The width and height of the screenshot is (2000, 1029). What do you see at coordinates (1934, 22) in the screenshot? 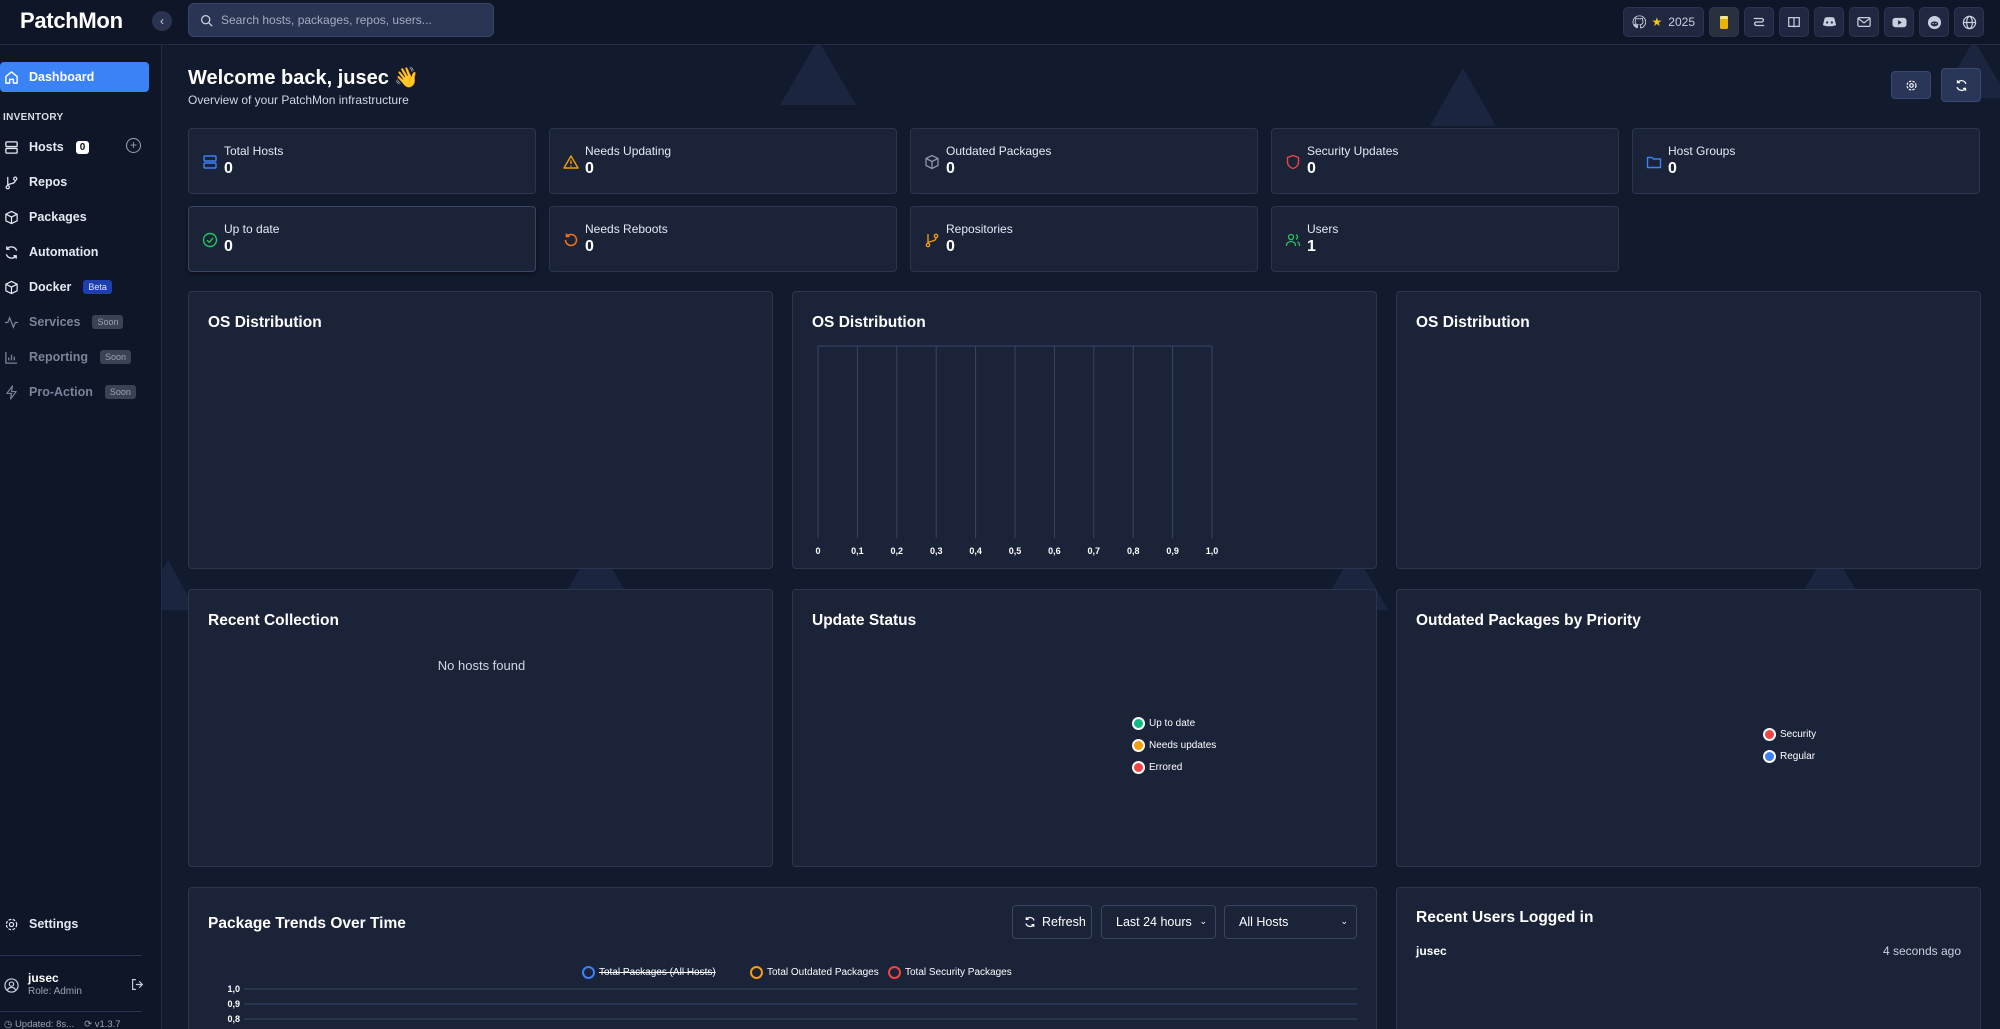
I see `reddit-button` at bounding box center [1934, 22].